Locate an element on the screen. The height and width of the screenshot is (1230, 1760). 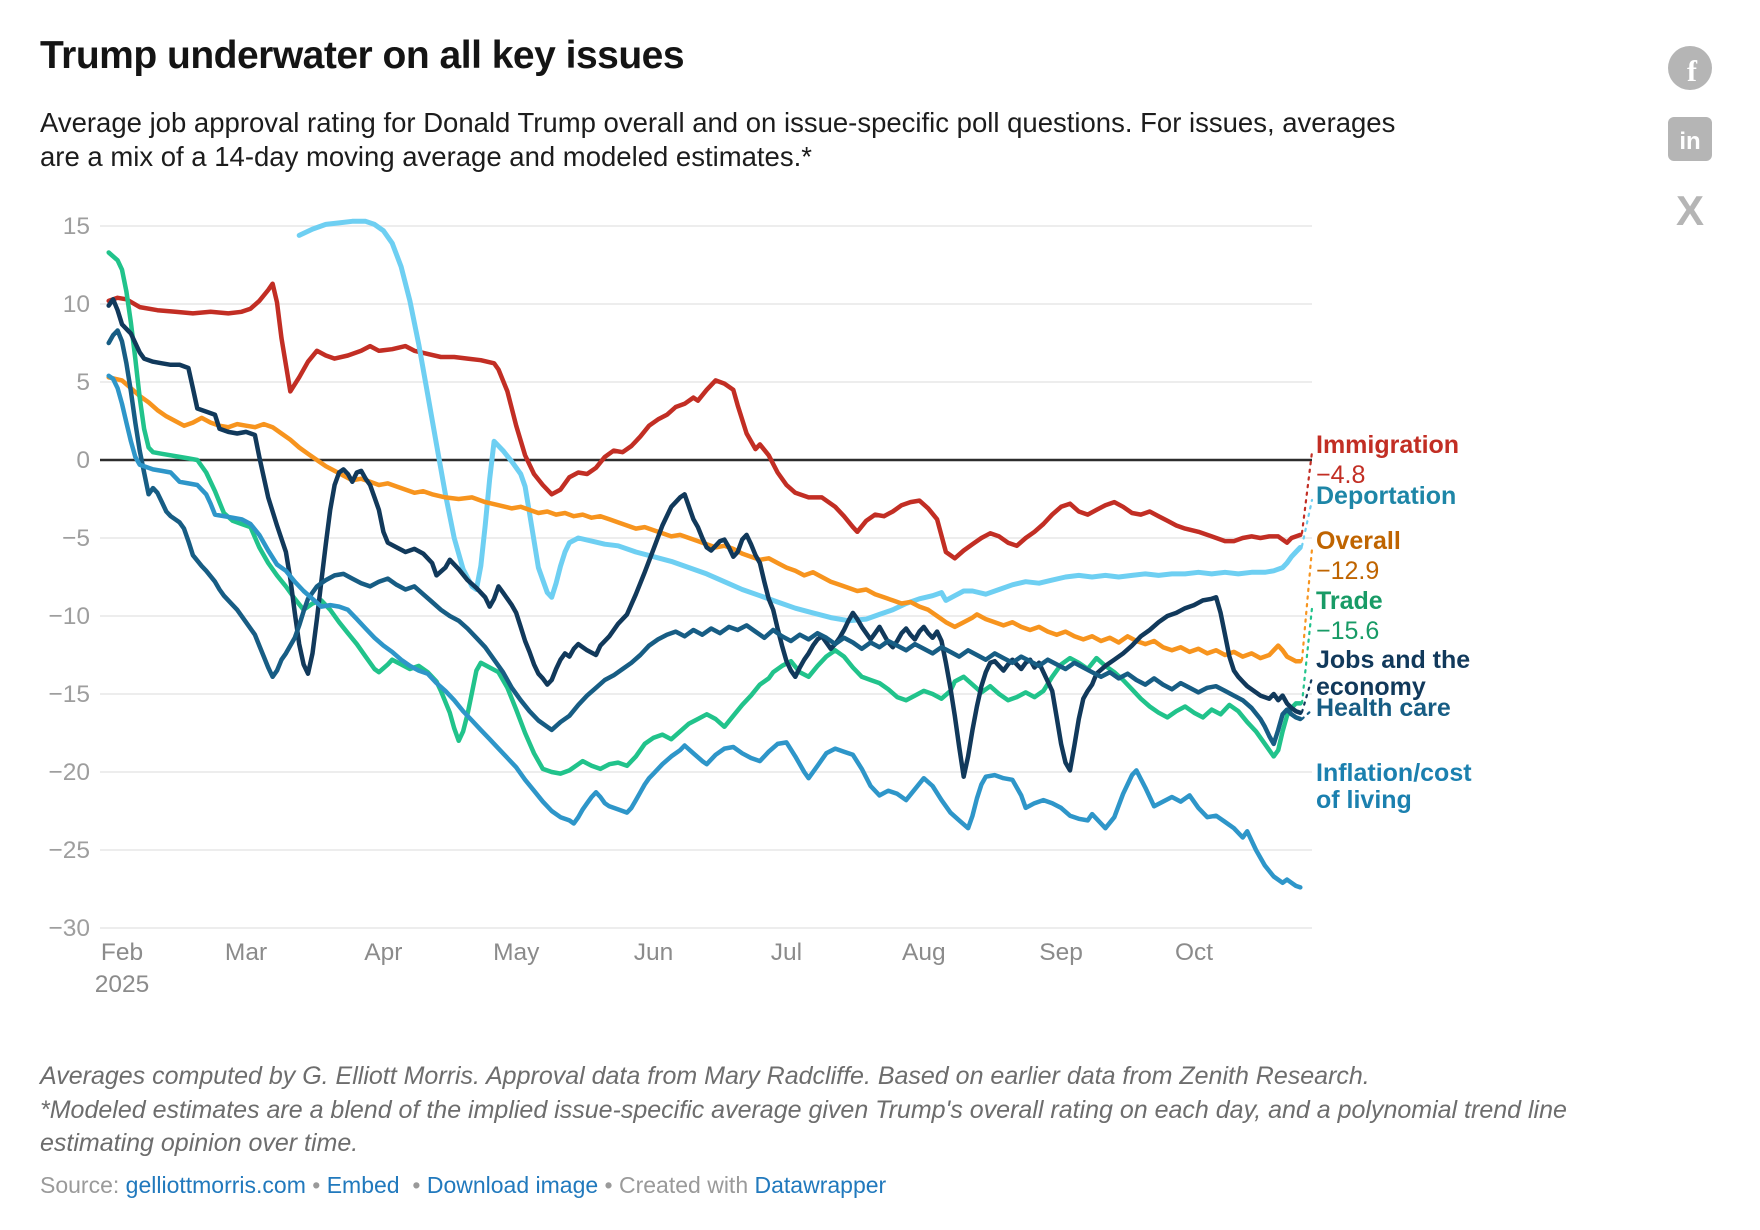
source-label: Source: is located at coordinates (80, 1185).